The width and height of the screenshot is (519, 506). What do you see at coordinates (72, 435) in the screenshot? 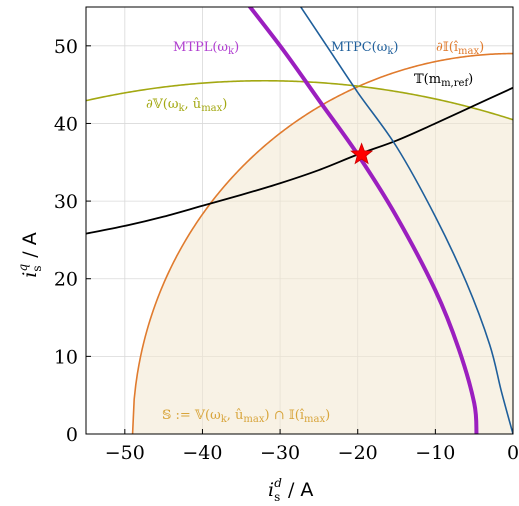
I see `y-tick-label: 0` at bounding box center [72, 435].